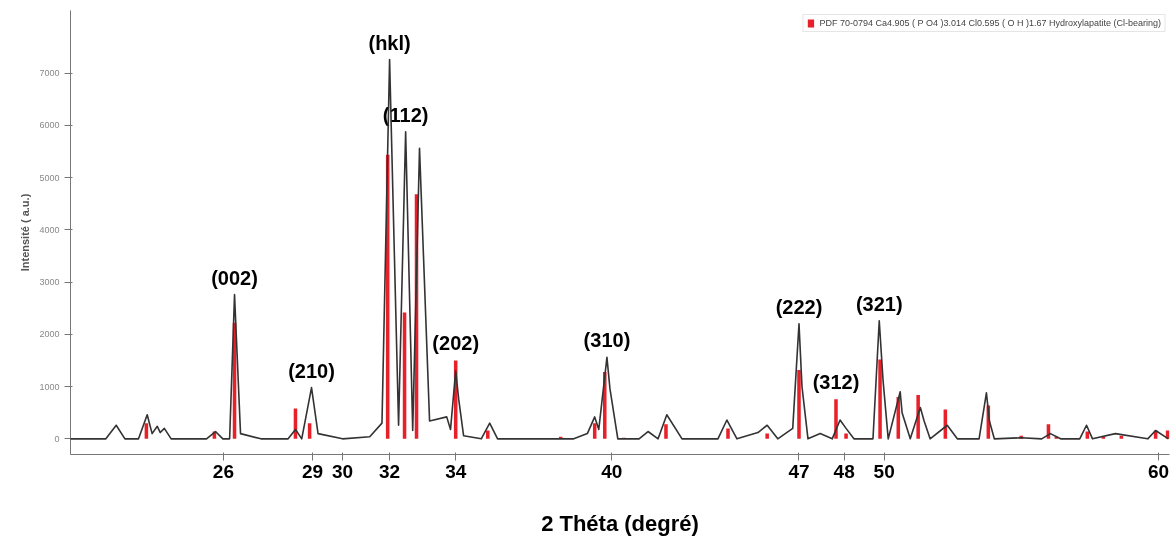  I want to click on y-tick-label: 5000, so click(49, 177).